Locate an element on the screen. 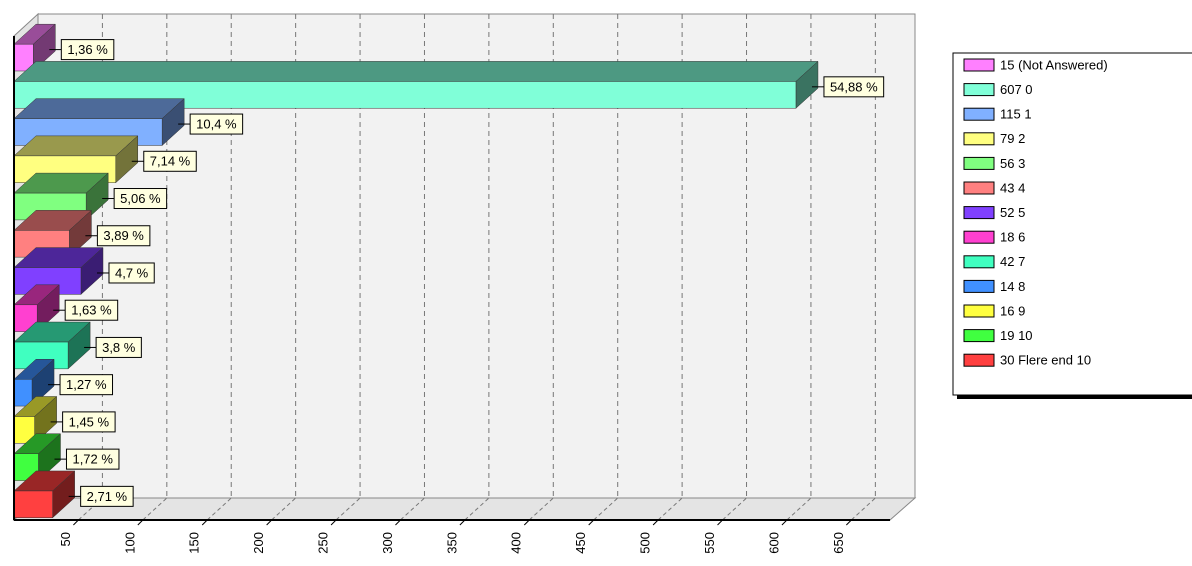 The width and height of the screenshot is (1192, 566). x-tick-label: 350 is located at coordinates (451, 543).